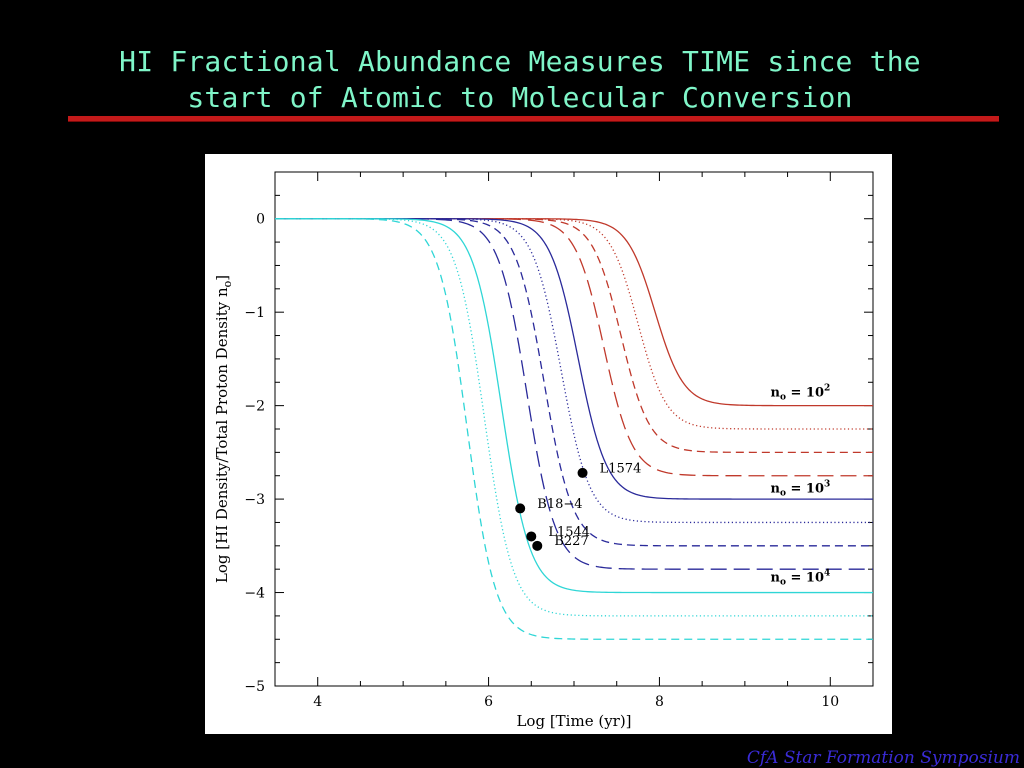 The height and width of the screenshot is (768, 1024). What do you see at coordinates (254, 500) in the screenshot?
I see `y-tick-label: −3` at bounding box center [254, 500].